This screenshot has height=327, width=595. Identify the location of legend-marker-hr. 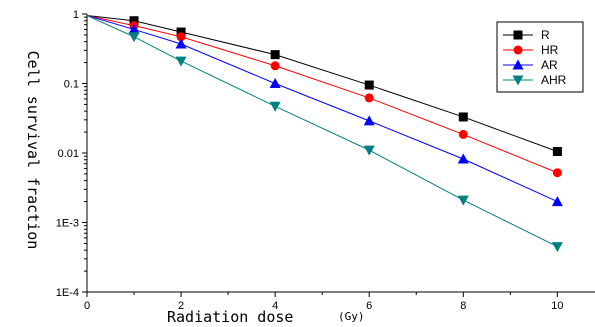
(518, 50).